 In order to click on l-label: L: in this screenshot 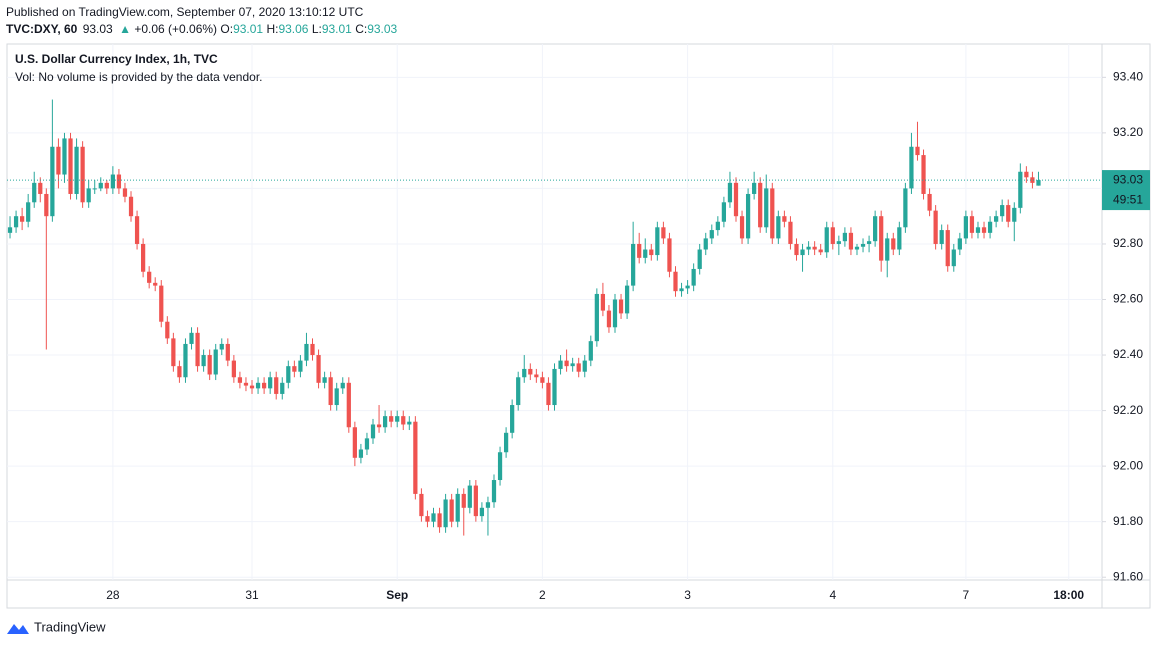, I will do `click(317, 29)`.